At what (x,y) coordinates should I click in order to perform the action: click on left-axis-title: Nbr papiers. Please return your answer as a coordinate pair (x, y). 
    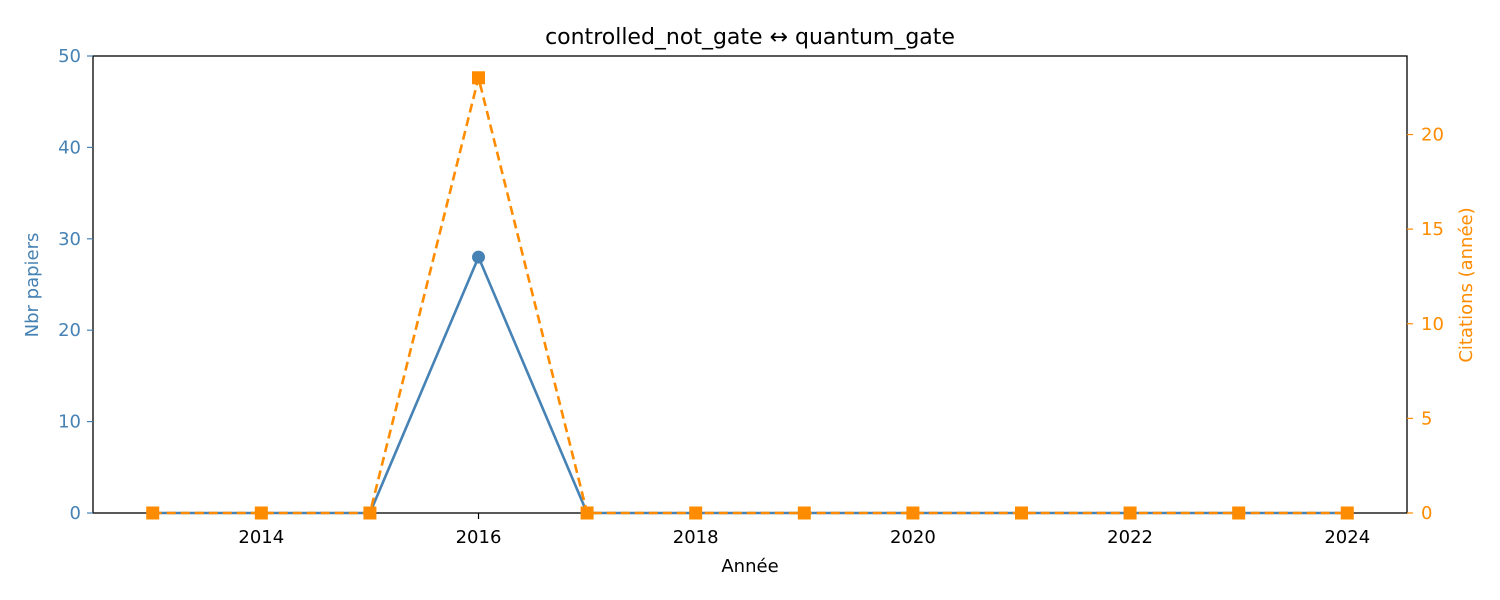
    Looking at the image, I should click on (32, 285).